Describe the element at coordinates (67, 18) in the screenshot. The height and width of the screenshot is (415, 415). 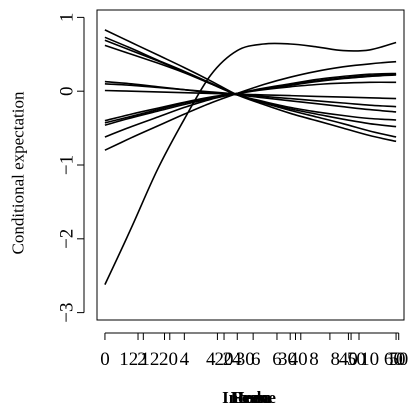
I see `y-tick-label: 1` at that location.